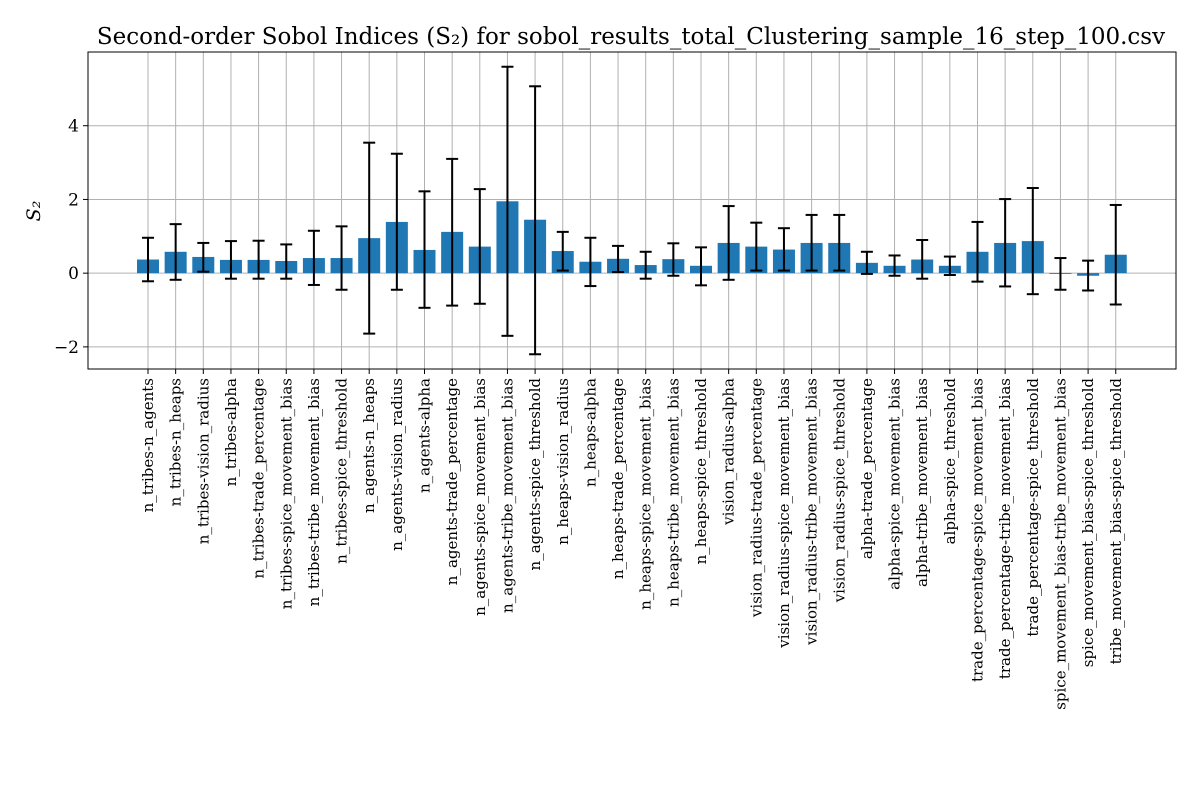 The width and height of the screenshot is (1200, 804). I want to click on y-axis-ticks: −2 0 2 4, so click(71, 237).